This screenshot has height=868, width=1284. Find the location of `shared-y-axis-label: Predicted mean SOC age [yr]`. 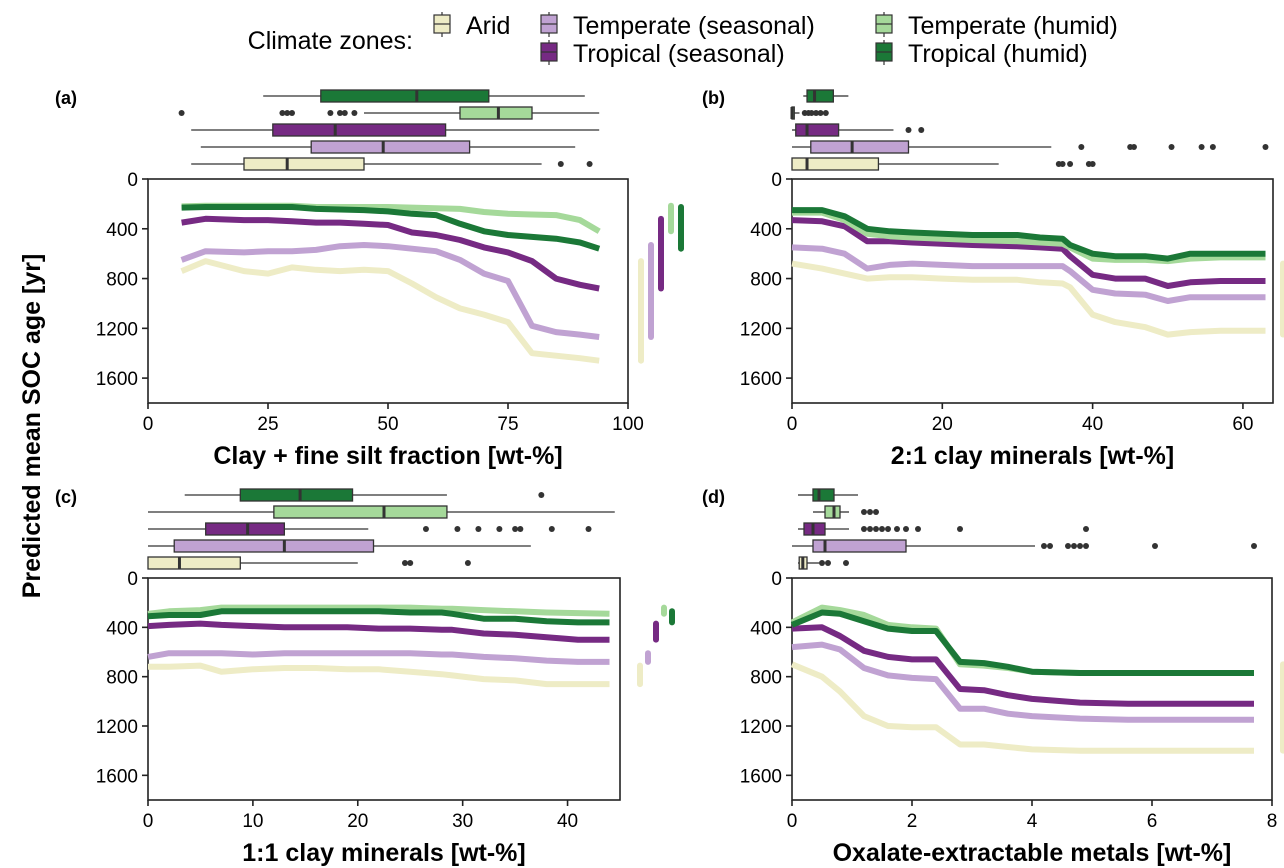

shared-y-axis-label: Predicted mean SOC age [yr] is located at coordinates (32, 426).